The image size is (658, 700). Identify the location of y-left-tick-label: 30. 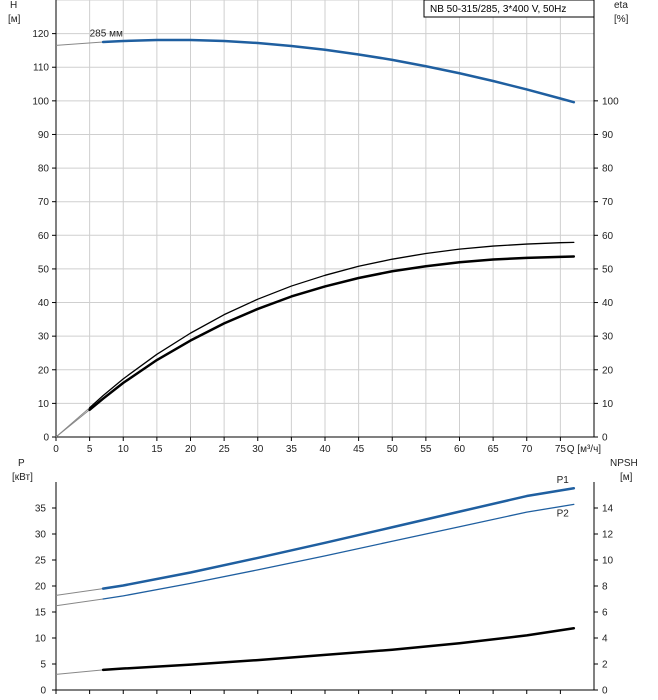
(44, 337).